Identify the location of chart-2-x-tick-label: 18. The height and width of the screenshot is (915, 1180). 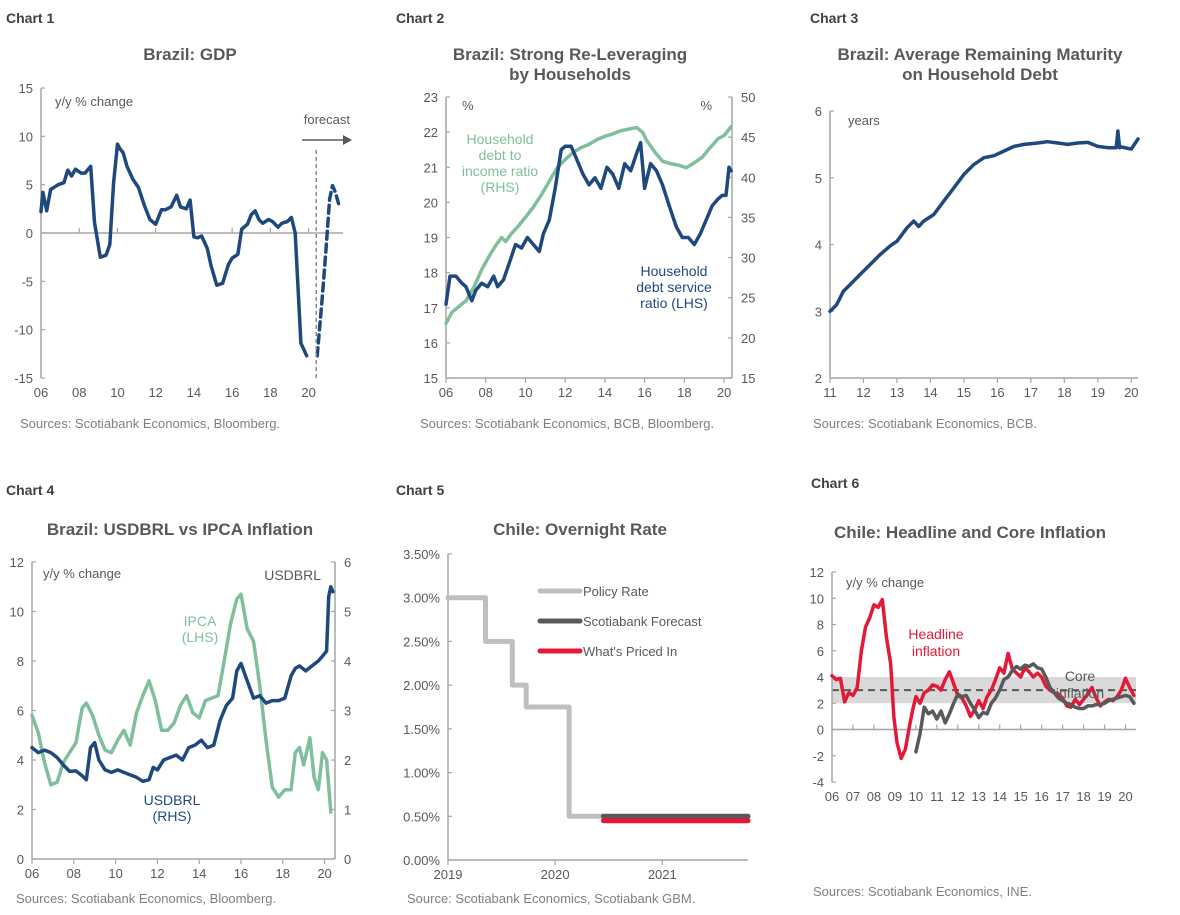
(684, 392).